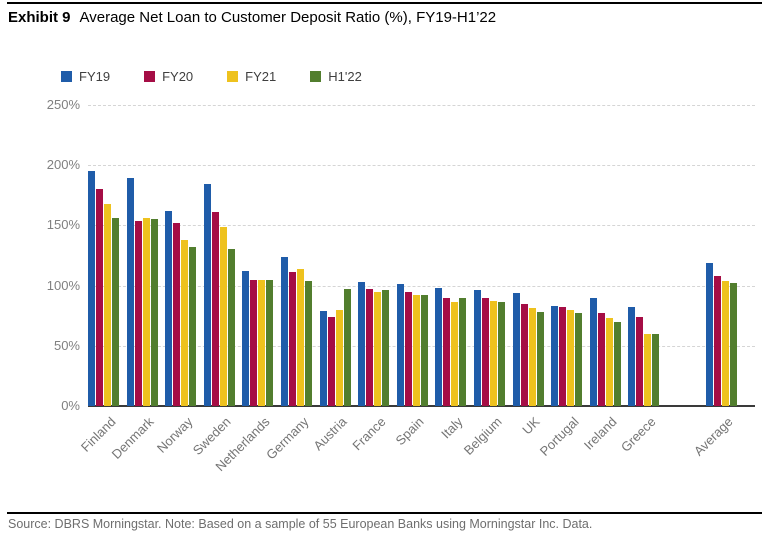  I want to click on y-axis-tick-label: 100%, so click(63, 285).